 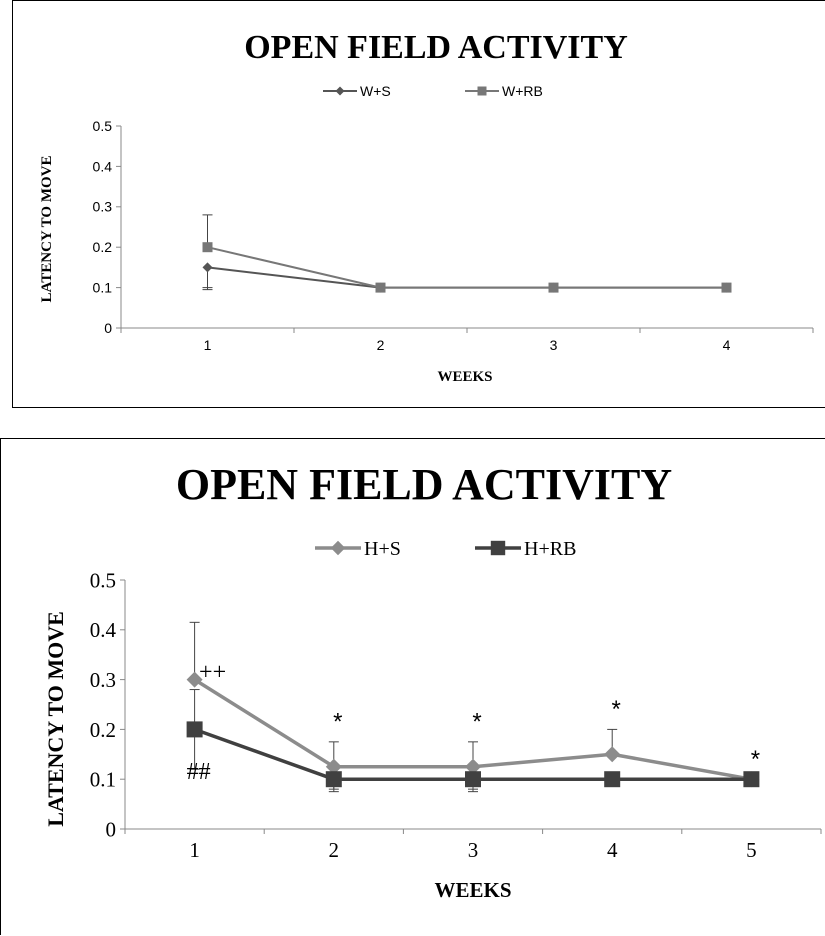 What do you see at coordinates (751, 850) in the screenshot?
I see `x-tick-label: 5` at bounding box center [751, 850].